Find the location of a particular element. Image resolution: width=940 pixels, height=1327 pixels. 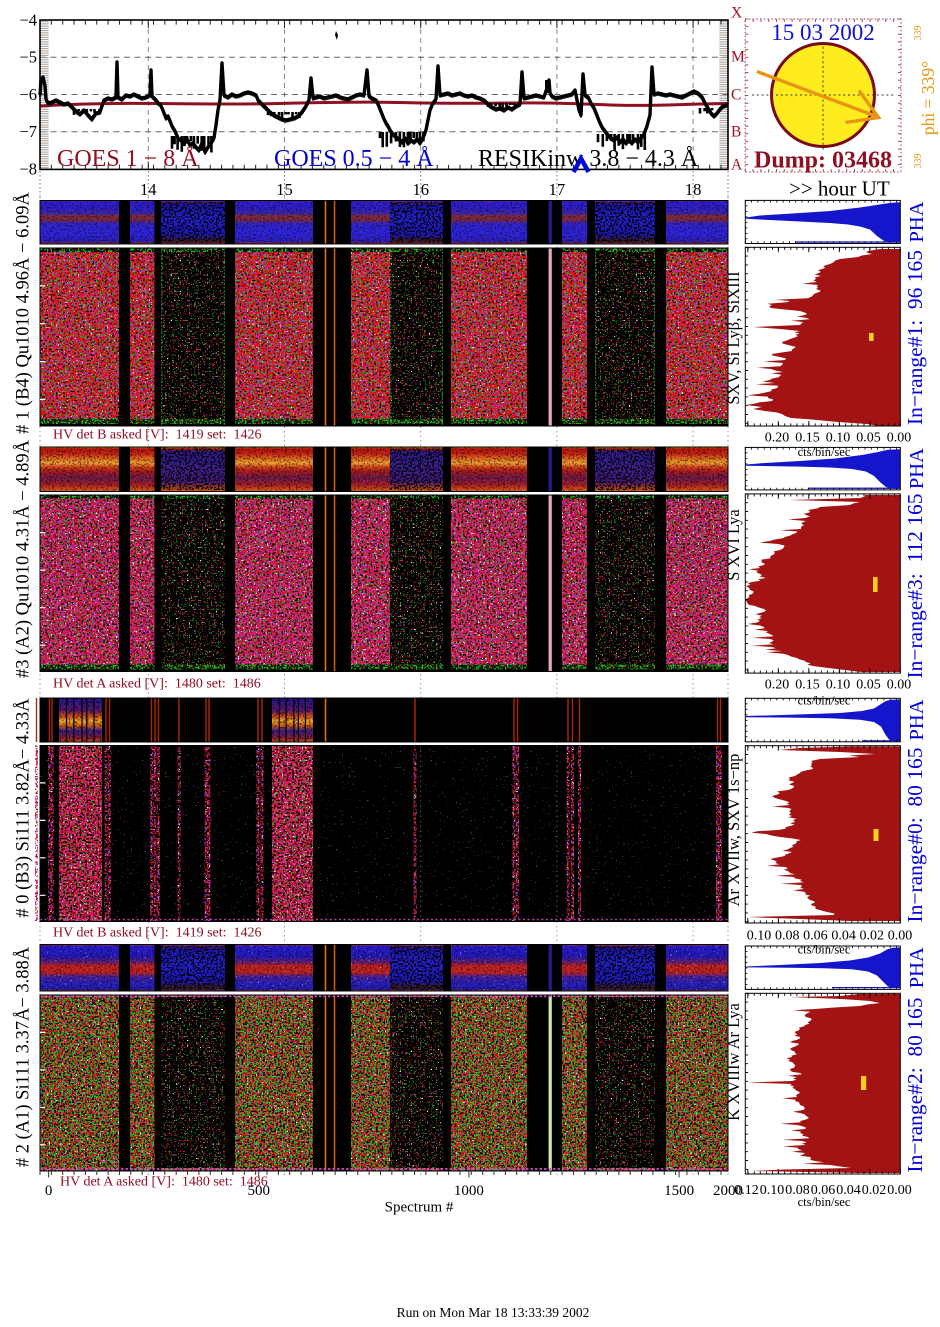

svg-text: −8 is located at coordinates (28, 169).